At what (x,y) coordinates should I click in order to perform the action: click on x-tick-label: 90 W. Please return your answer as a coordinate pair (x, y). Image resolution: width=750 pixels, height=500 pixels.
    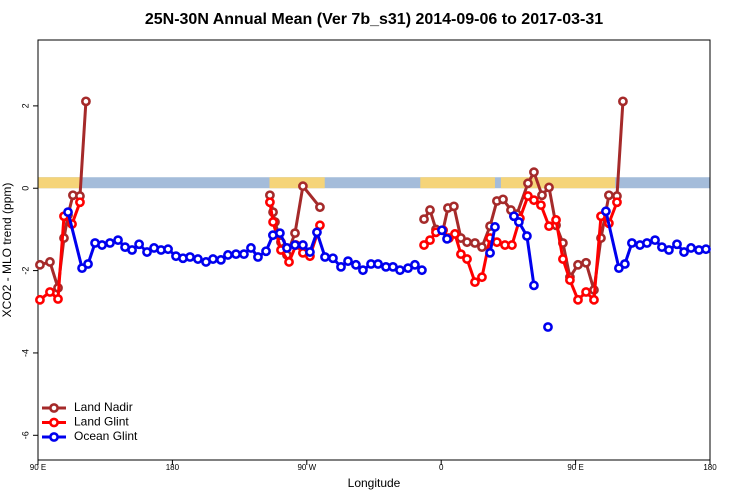
    Looking at the image, I should click on (306, 467).